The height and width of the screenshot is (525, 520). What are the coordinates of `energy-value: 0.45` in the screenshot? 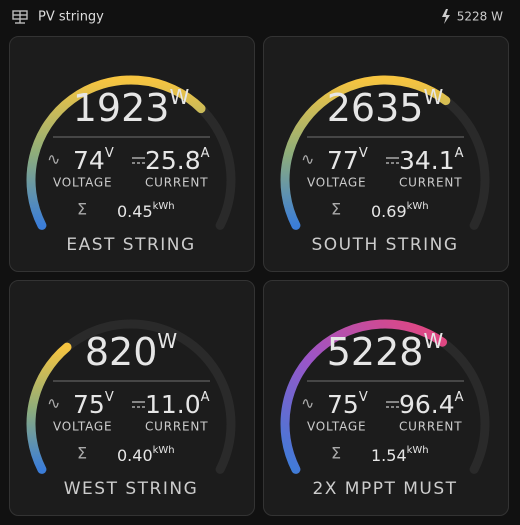 It's located at (135, 211).